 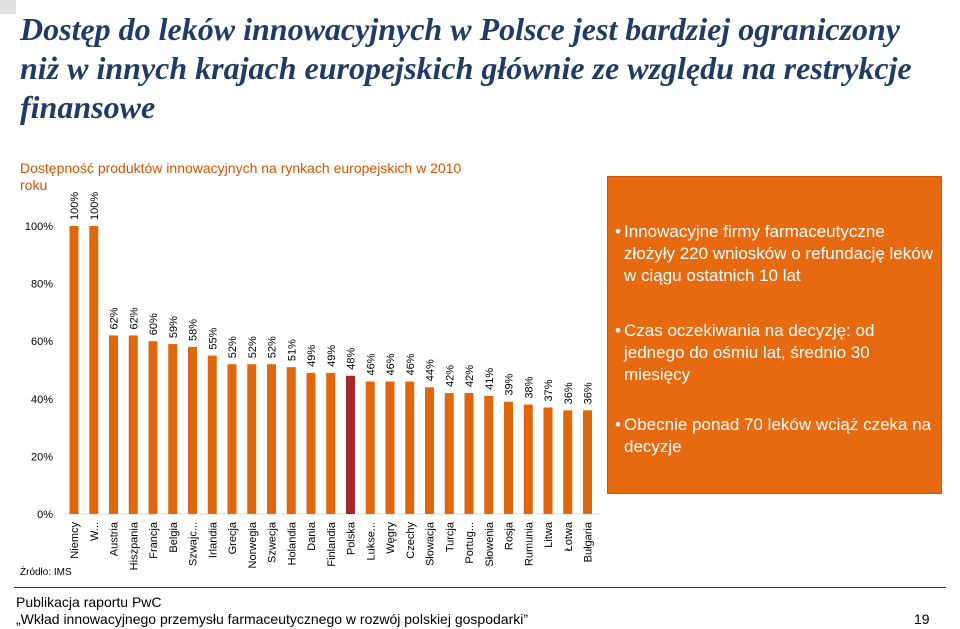 I want to click on category-label: Węgry, so click(x=391, y=538).